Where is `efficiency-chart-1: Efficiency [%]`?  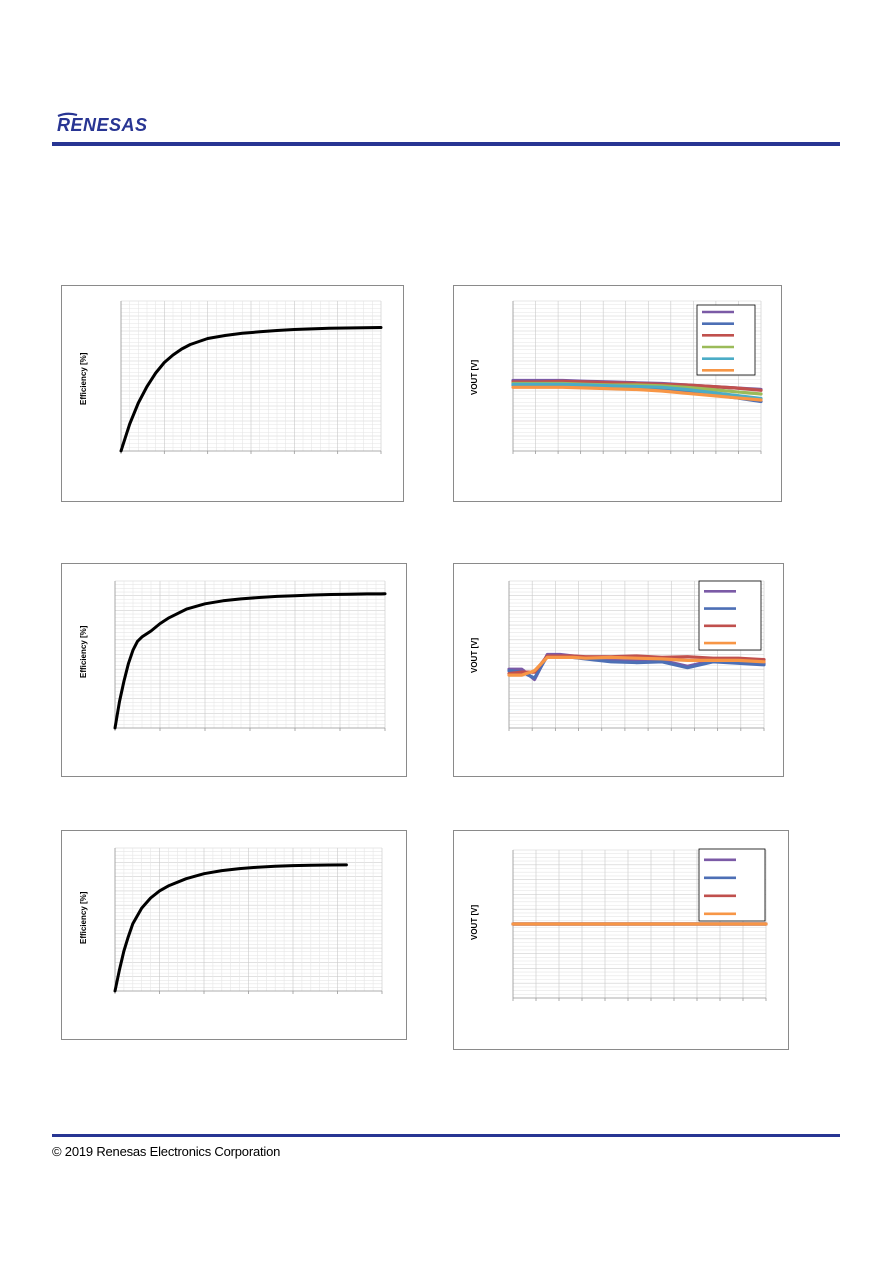
efficiency-chart-1: Efficiency [%] is located at coordinates (232, 393).